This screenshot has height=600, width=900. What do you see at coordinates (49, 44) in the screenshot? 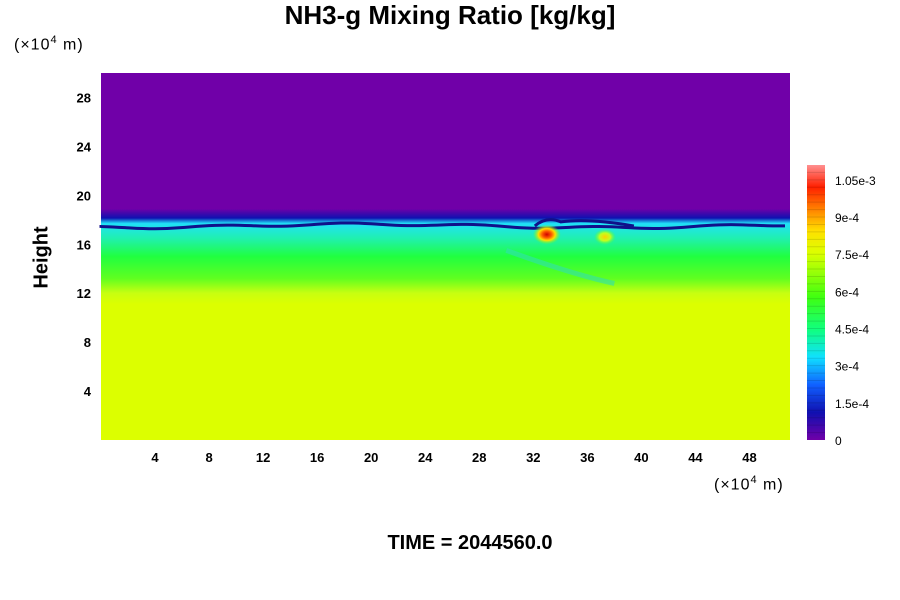
I see `y-unit-label: (×104 m)` at bounding box center [49, 44].